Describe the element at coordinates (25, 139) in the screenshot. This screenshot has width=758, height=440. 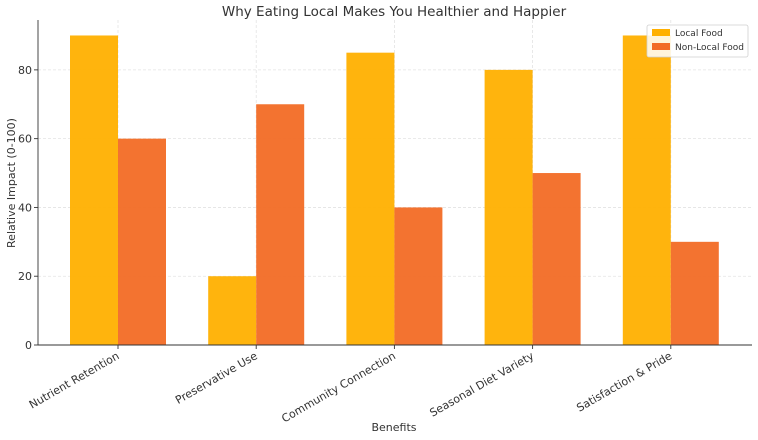
I see `y-tick-label: 60` at that location.